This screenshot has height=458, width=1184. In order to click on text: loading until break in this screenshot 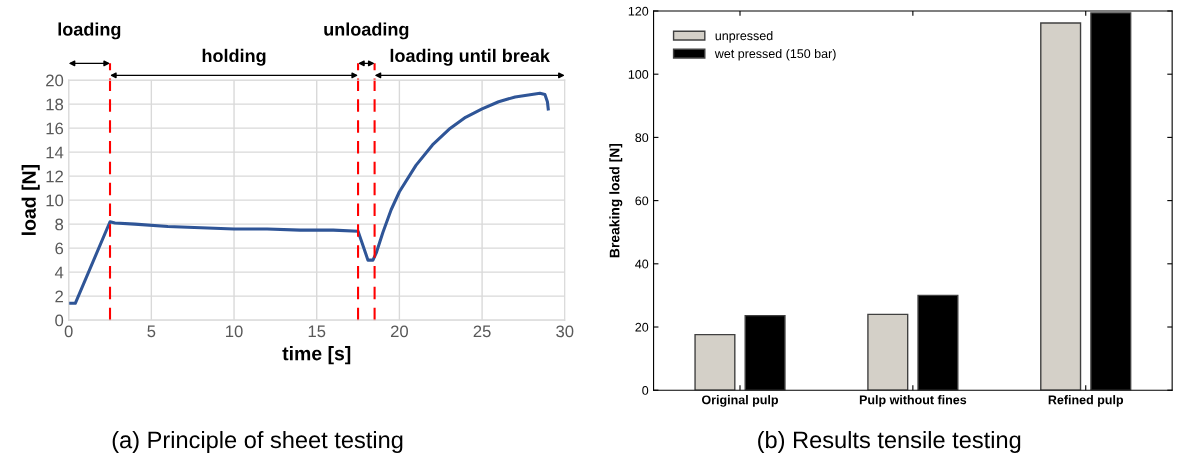, I will do `click(470, 57)`.